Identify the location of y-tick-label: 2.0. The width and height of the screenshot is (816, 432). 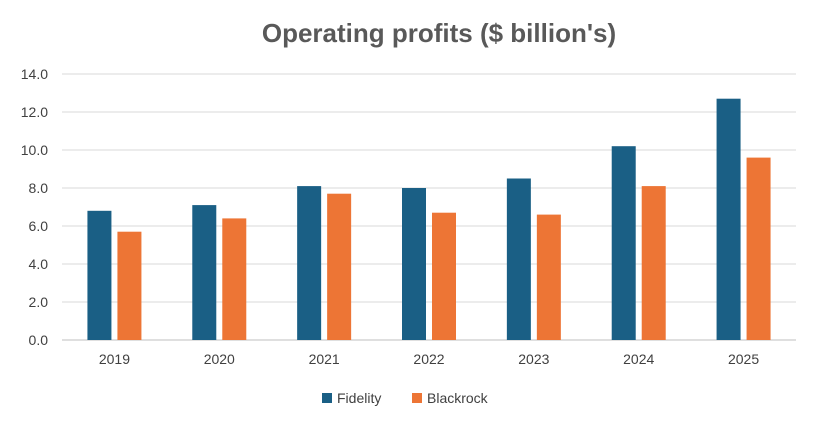
(39, 302).